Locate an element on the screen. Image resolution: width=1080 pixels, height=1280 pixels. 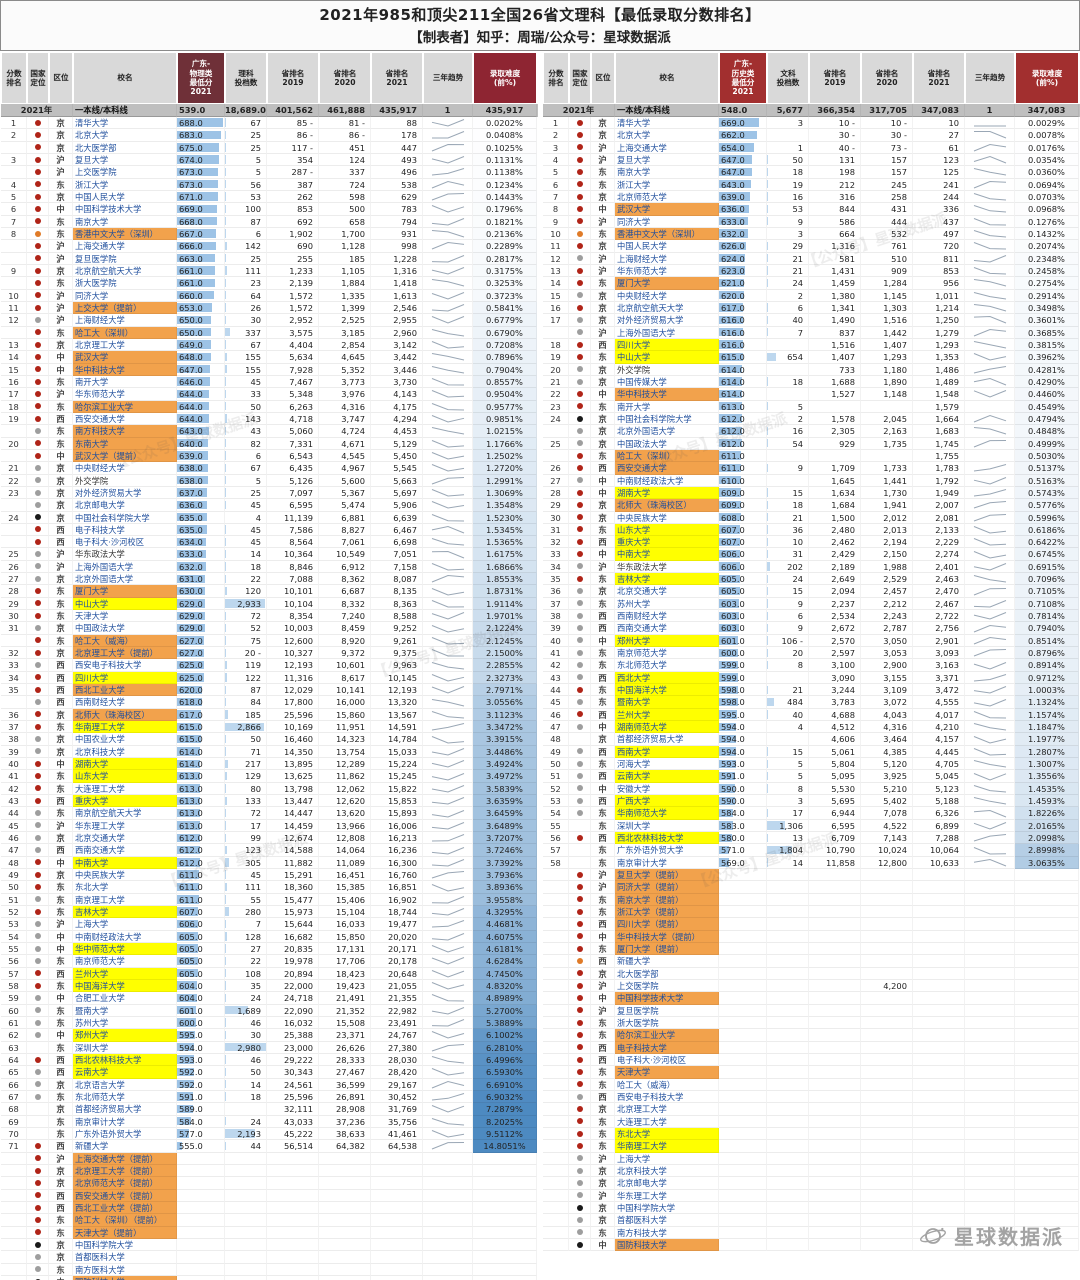
rank-cell: 58 is located at coordinates (14, 986).